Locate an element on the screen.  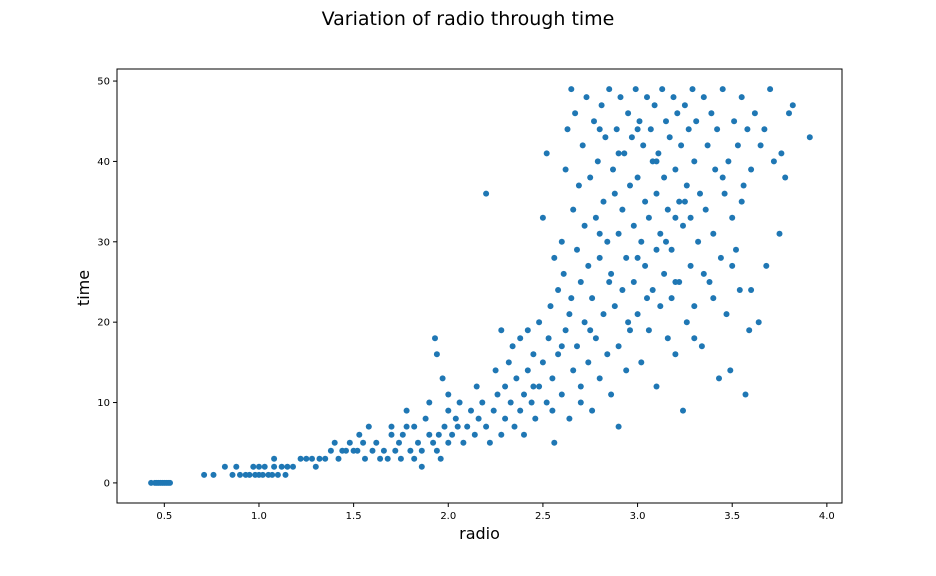
y-tick-label: 20 is located at coordinates (103, 323).